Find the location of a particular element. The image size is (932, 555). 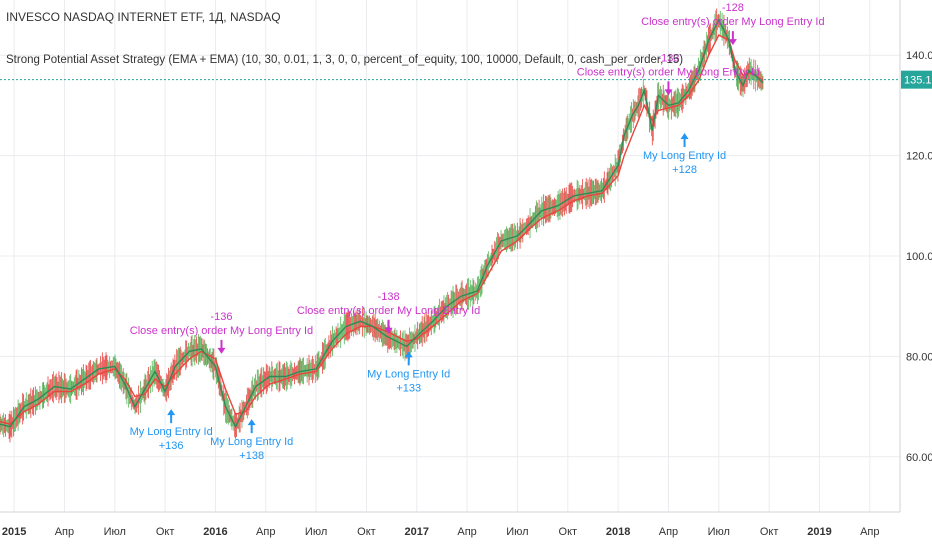

entry-pnl: +138 is located at coordinates (251, 456).